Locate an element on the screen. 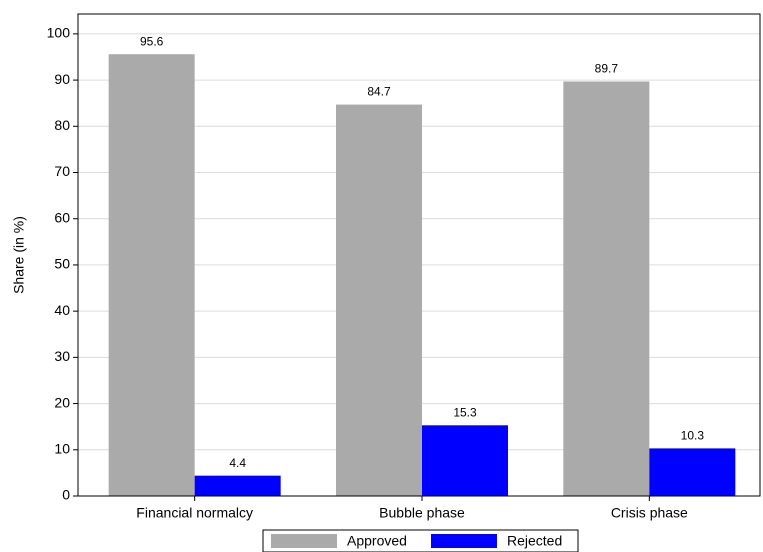 This screenshot has height=552, width=763. y-tick-label: 40 is located at coordinates (62, 310).